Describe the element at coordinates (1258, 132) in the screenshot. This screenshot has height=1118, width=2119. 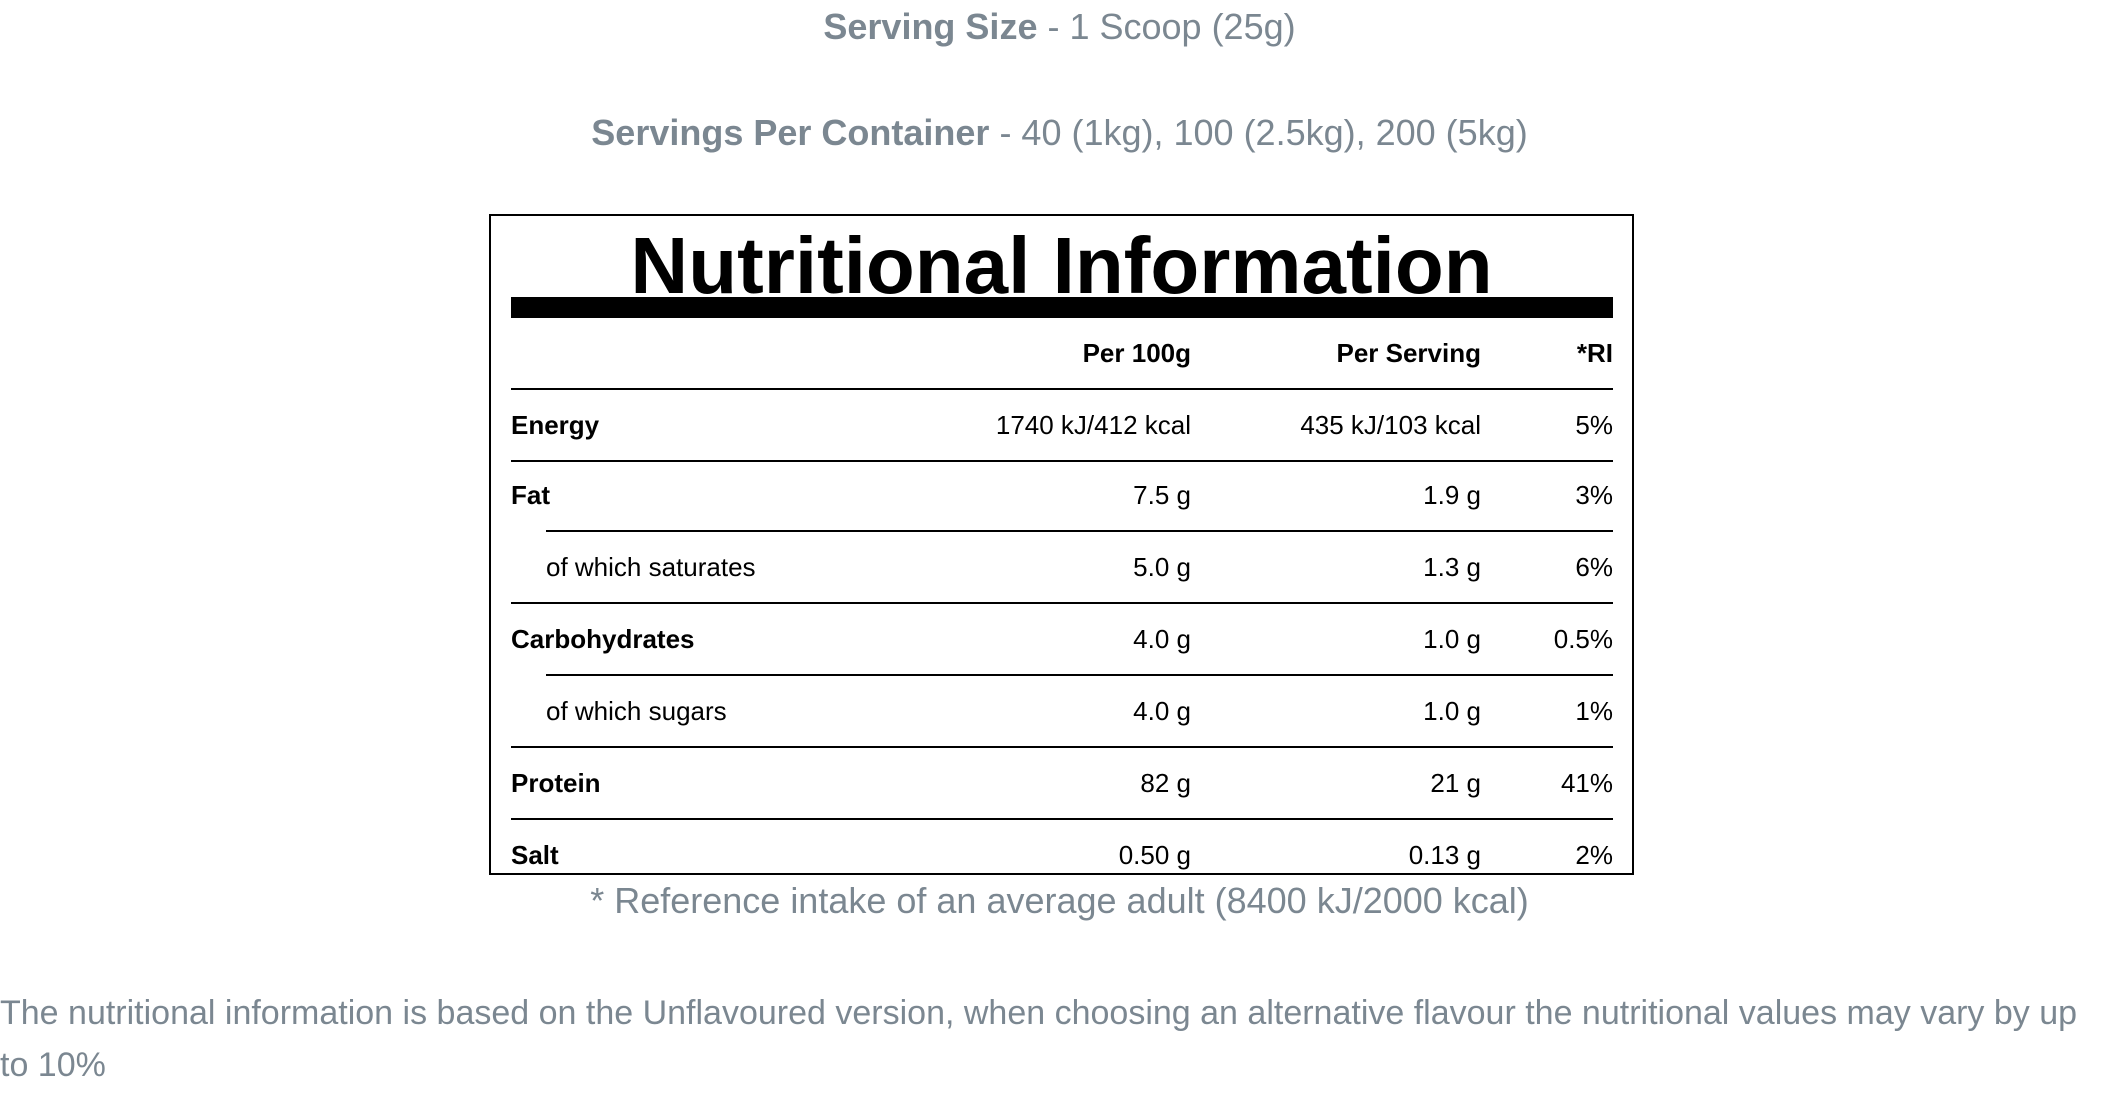
I see `servings-per-container-value: - 40 (1kg), 100 (2.5kg), 200 (5kg)` at that location.